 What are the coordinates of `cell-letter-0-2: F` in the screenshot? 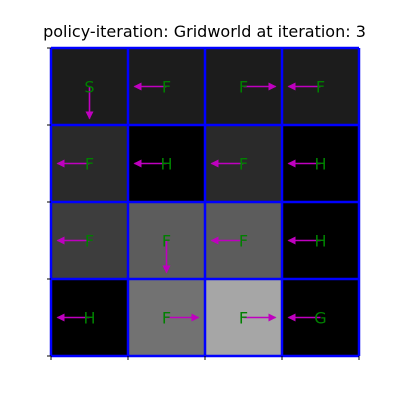 It's located at (243, 87).